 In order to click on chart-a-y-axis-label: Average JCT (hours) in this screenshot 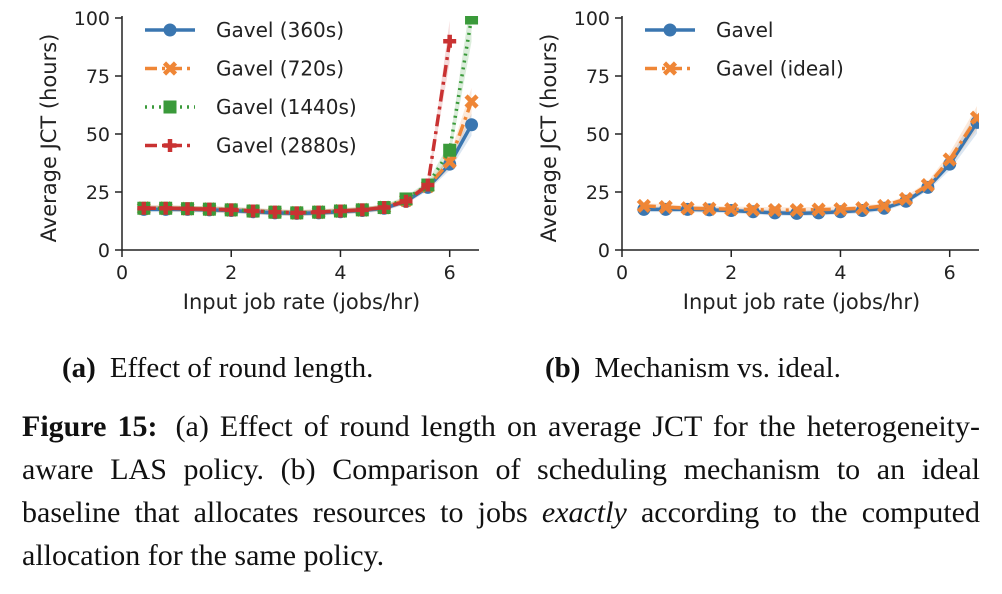, I will do `click(49, 138)`.